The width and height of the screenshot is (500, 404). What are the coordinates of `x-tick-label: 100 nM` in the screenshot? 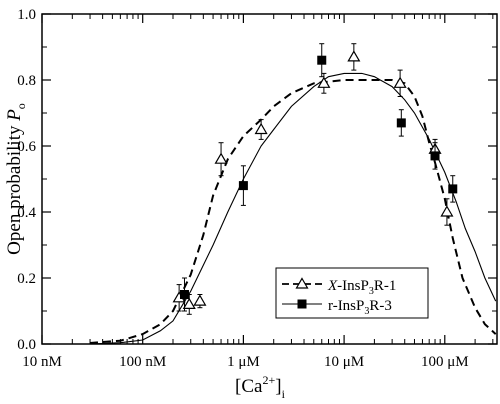 It's located at (142, 362).